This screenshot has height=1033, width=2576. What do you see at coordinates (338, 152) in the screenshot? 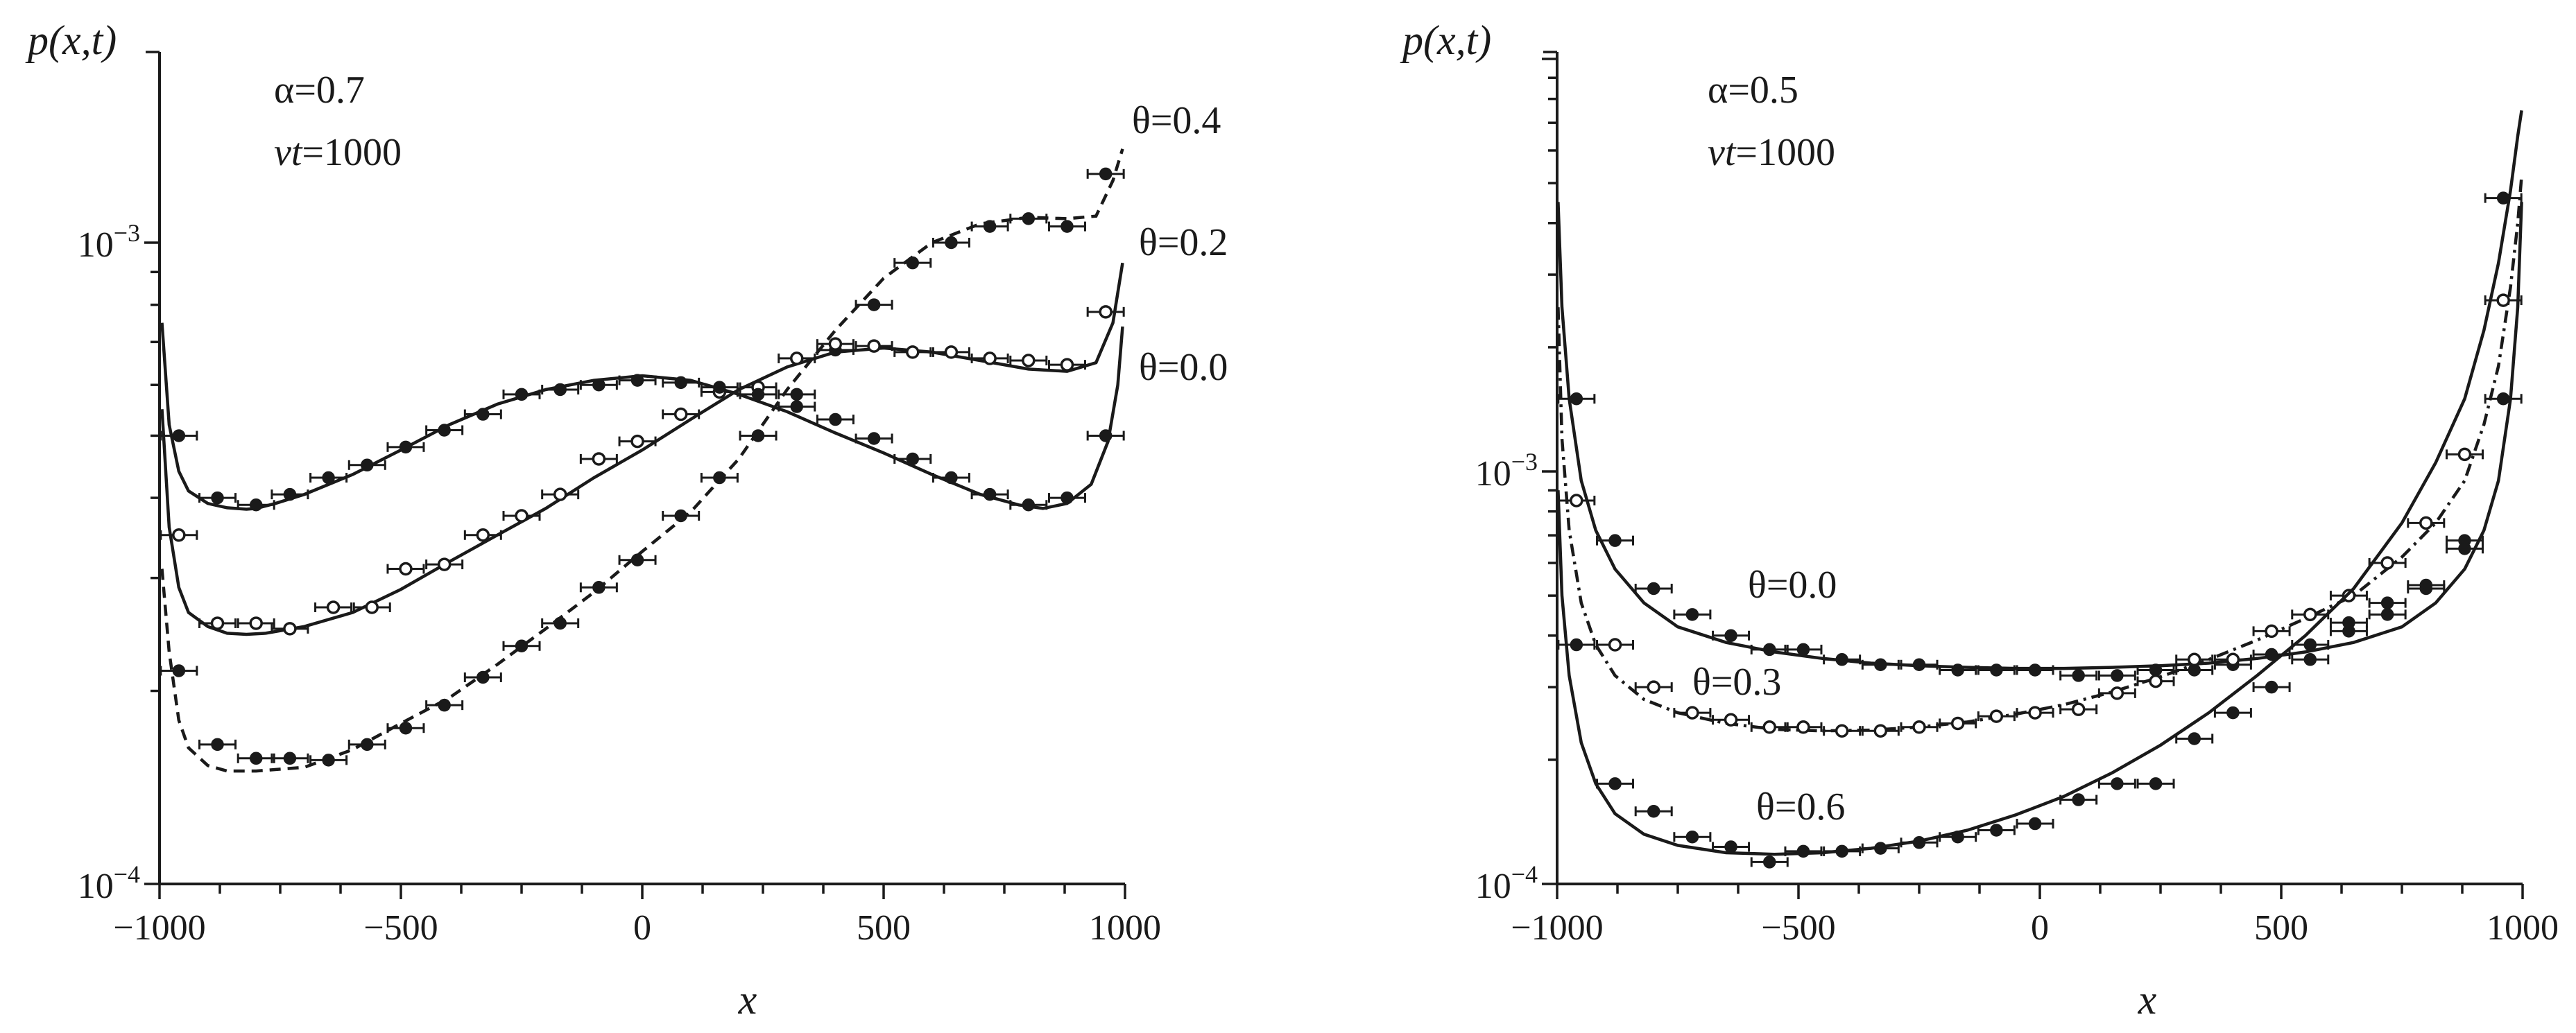
I see `vt-annotation: vt=1000` at bounding box center [338, 152].